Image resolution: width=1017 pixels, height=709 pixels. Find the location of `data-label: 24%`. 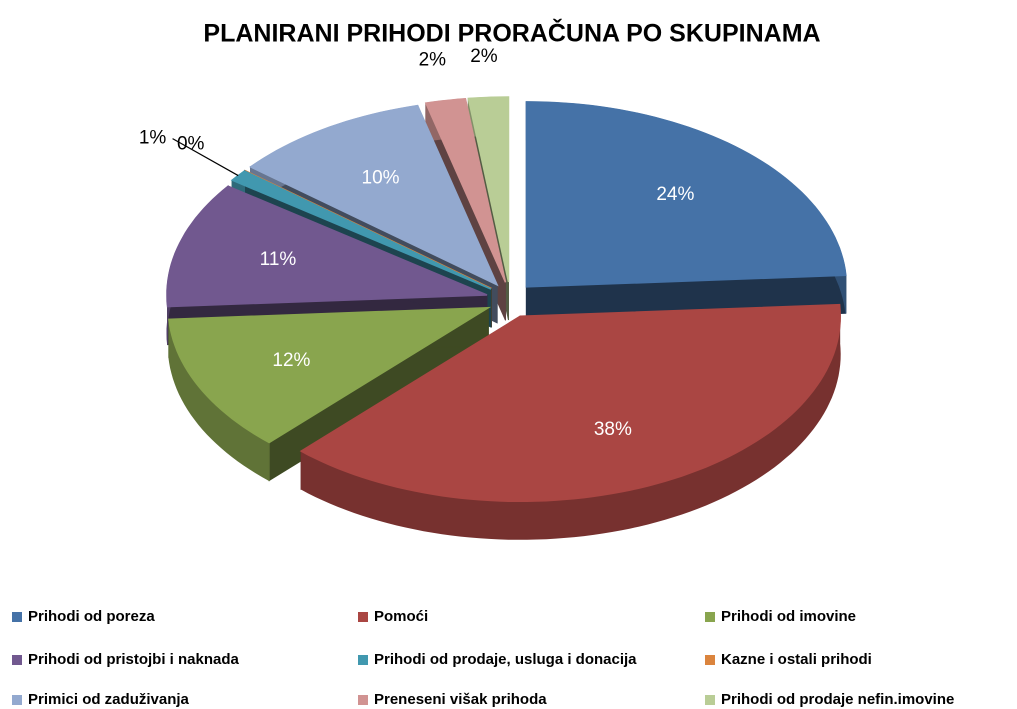

data-label: 24% is located at coordinates (675, 194).